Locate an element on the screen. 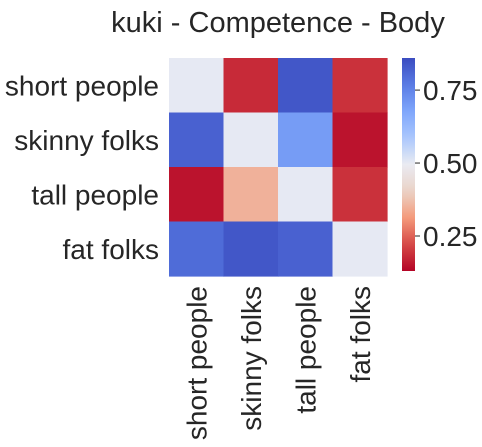 The height and width of the screenshot is (447, 482). heatmap-cell-r0-c2 is located at coordinates (306, 86).